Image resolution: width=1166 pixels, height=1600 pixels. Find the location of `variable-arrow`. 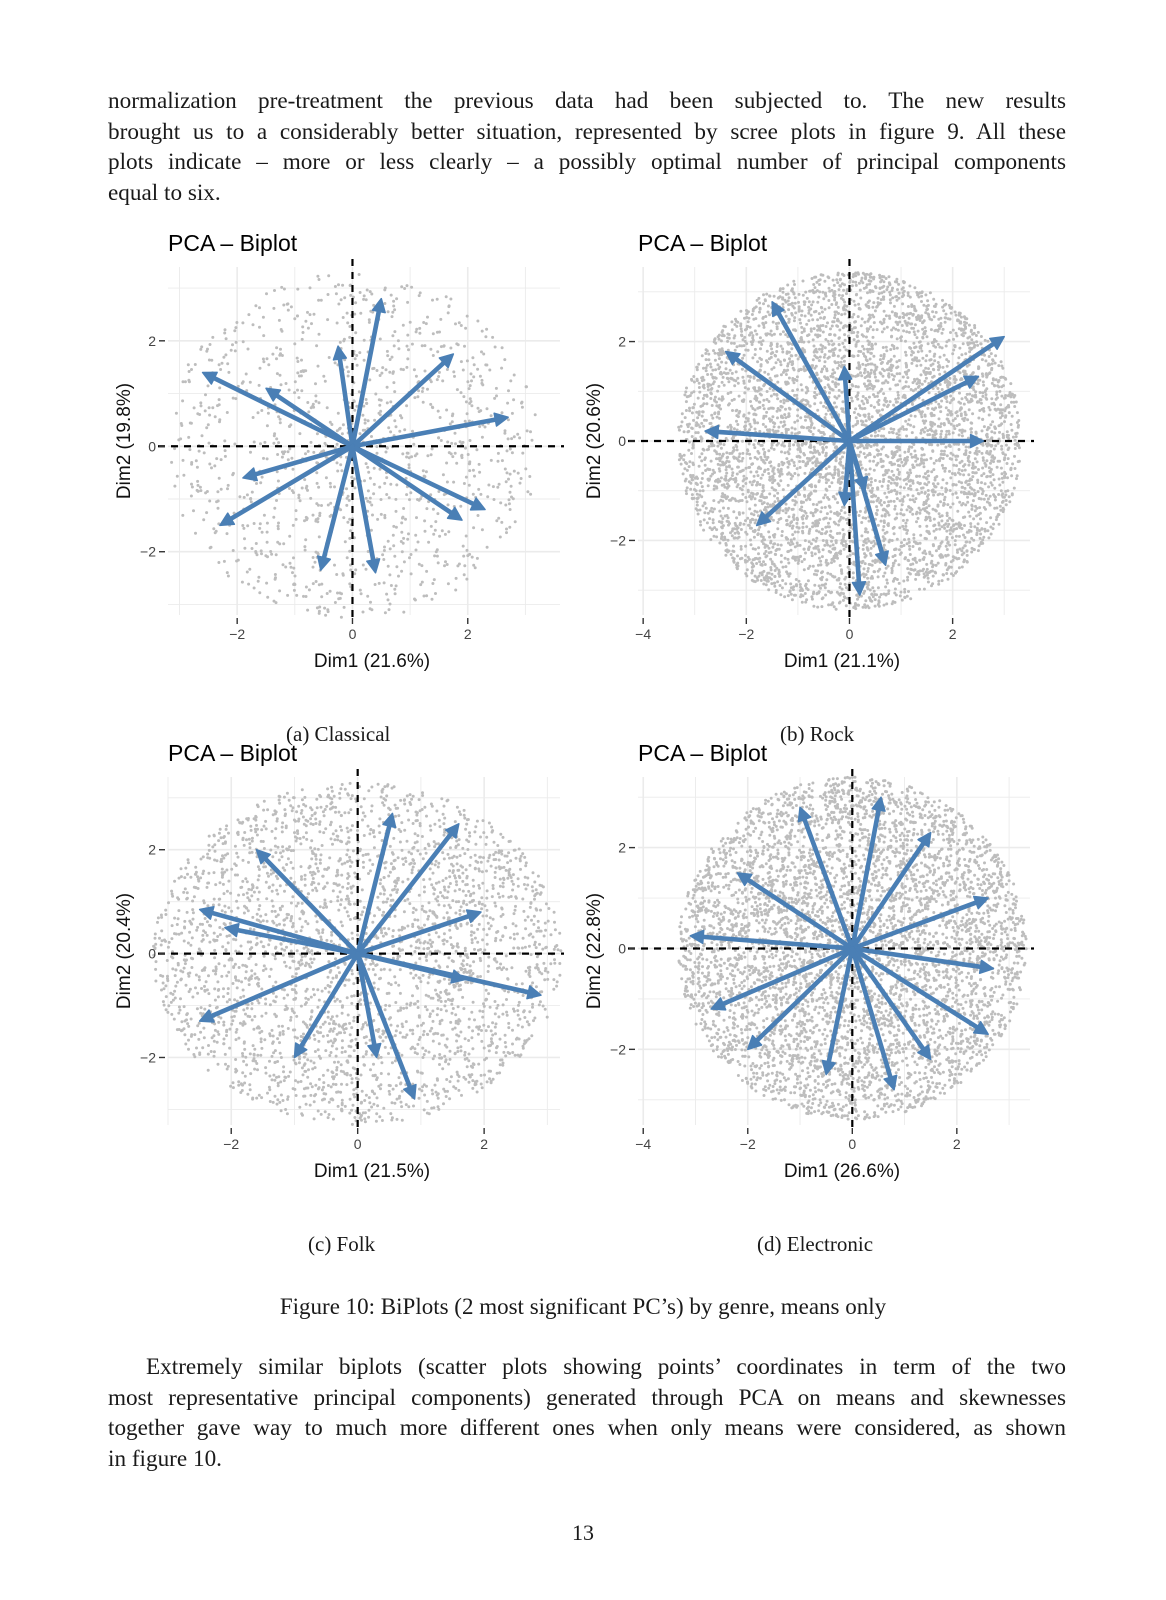

variable-arrow is located at coordinates (418, 477).